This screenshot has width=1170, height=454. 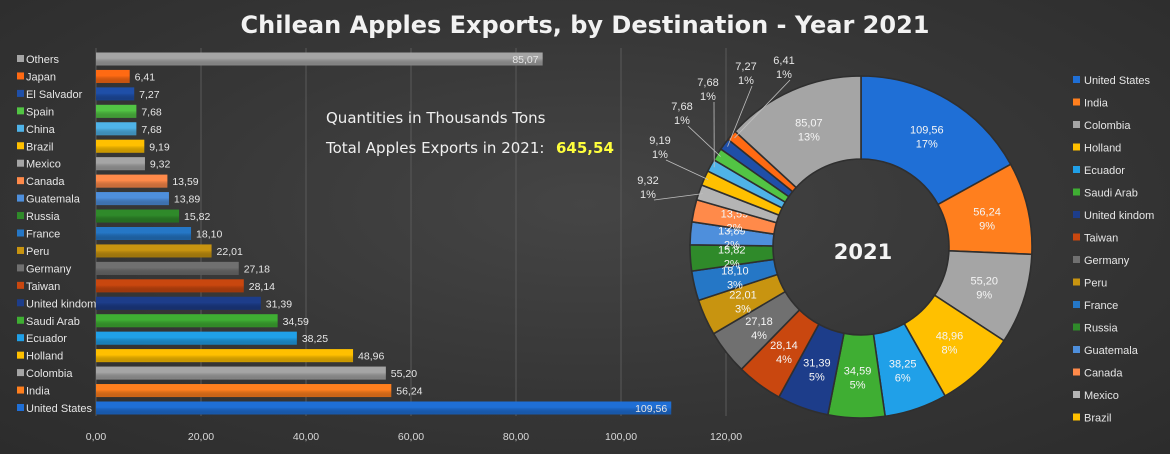 What do you see at coordinates (1076, 124) in the screenshot?
I see `legend-swatch-colombia` at bounding box center [1076, 124].